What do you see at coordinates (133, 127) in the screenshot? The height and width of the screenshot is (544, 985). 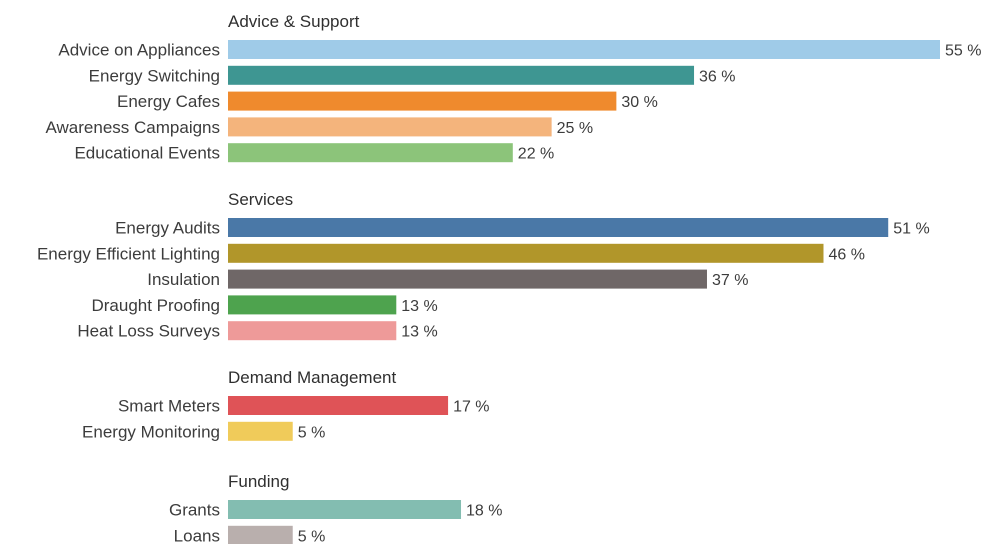 I see `category-label: Awareness Campaigns` at bounding box center [133, 127].